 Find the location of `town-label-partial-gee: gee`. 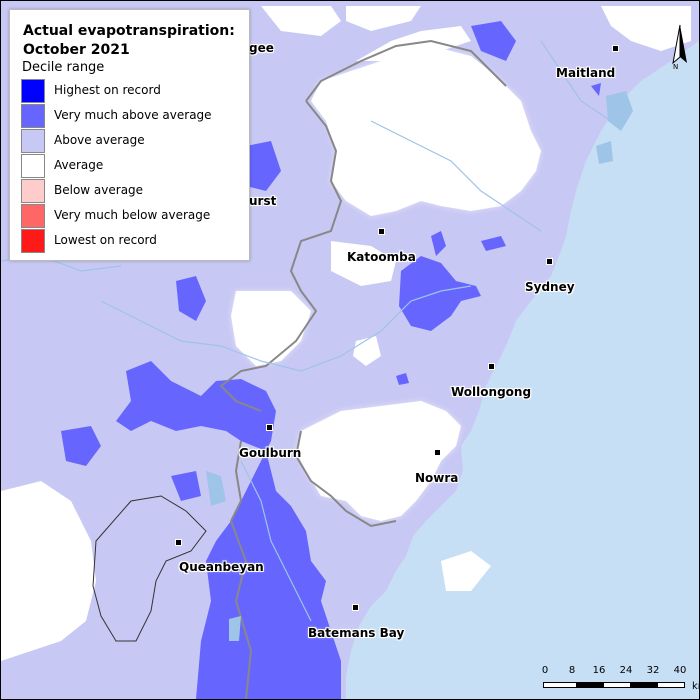

town-label-partial-gee: gee is located at coordinates (261, 48).